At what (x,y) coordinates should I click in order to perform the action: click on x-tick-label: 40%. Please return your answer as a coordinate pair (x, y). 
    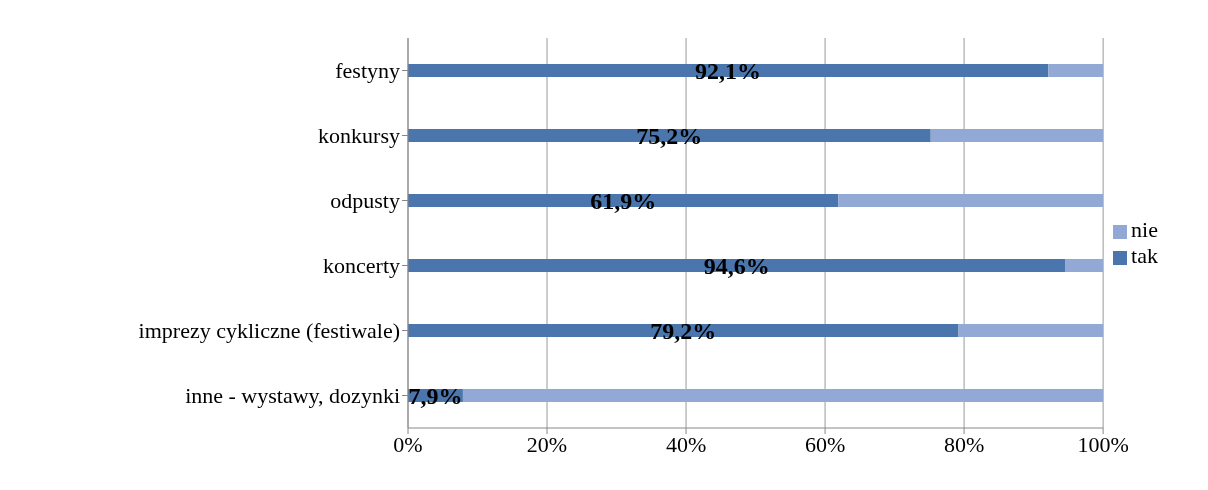
    Looking at the image, I should click on (686, 444).